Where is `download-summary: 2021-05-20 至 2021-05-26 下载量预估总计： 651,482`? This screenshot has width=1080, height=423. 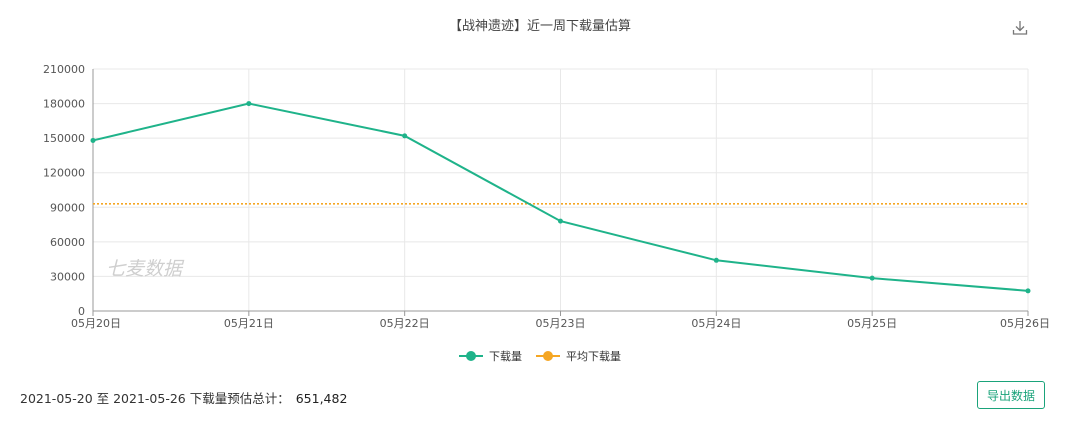 download-summary: 2021-05-20 至 2021-05-26 下载量预估总计： 651,482 is located at coordinates (183, 397).